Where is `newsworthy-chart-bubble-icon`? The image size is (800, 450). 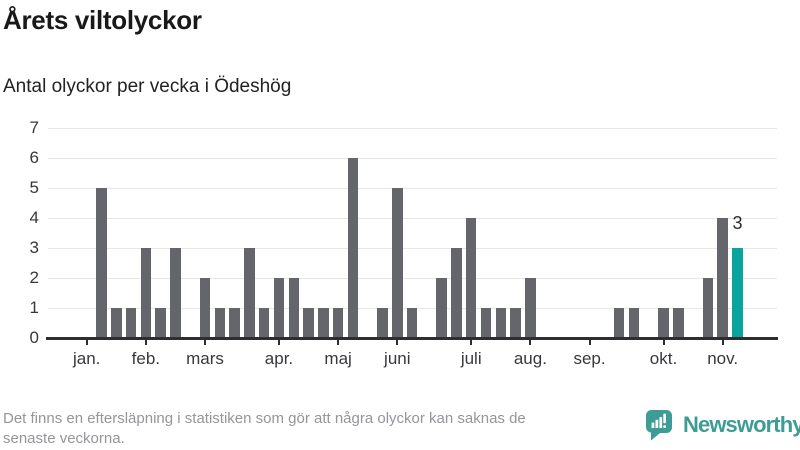
newsworthy-chart-bubble-icon is located at coordinates (659, 425).